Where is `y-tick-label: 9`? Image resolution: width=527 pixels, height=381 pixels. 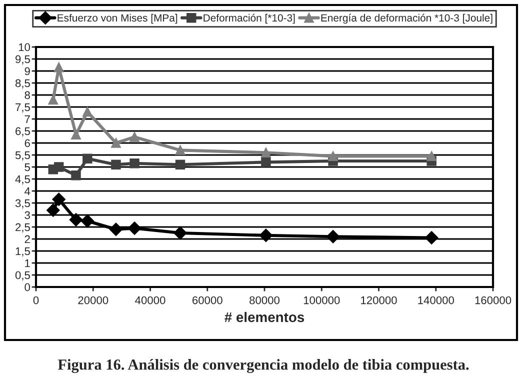 y-tick-label: 9 is located at coordinates (27, 71).